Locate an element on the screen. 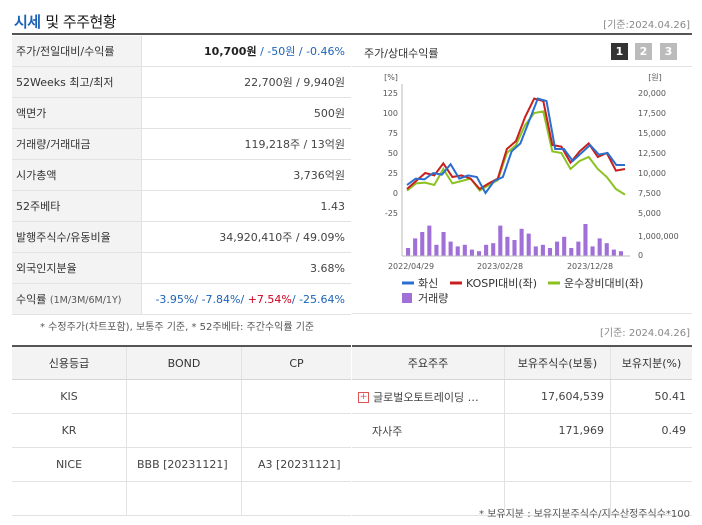  row-value: 119,218주 / 13억원 is located at coordinates (246, 144).